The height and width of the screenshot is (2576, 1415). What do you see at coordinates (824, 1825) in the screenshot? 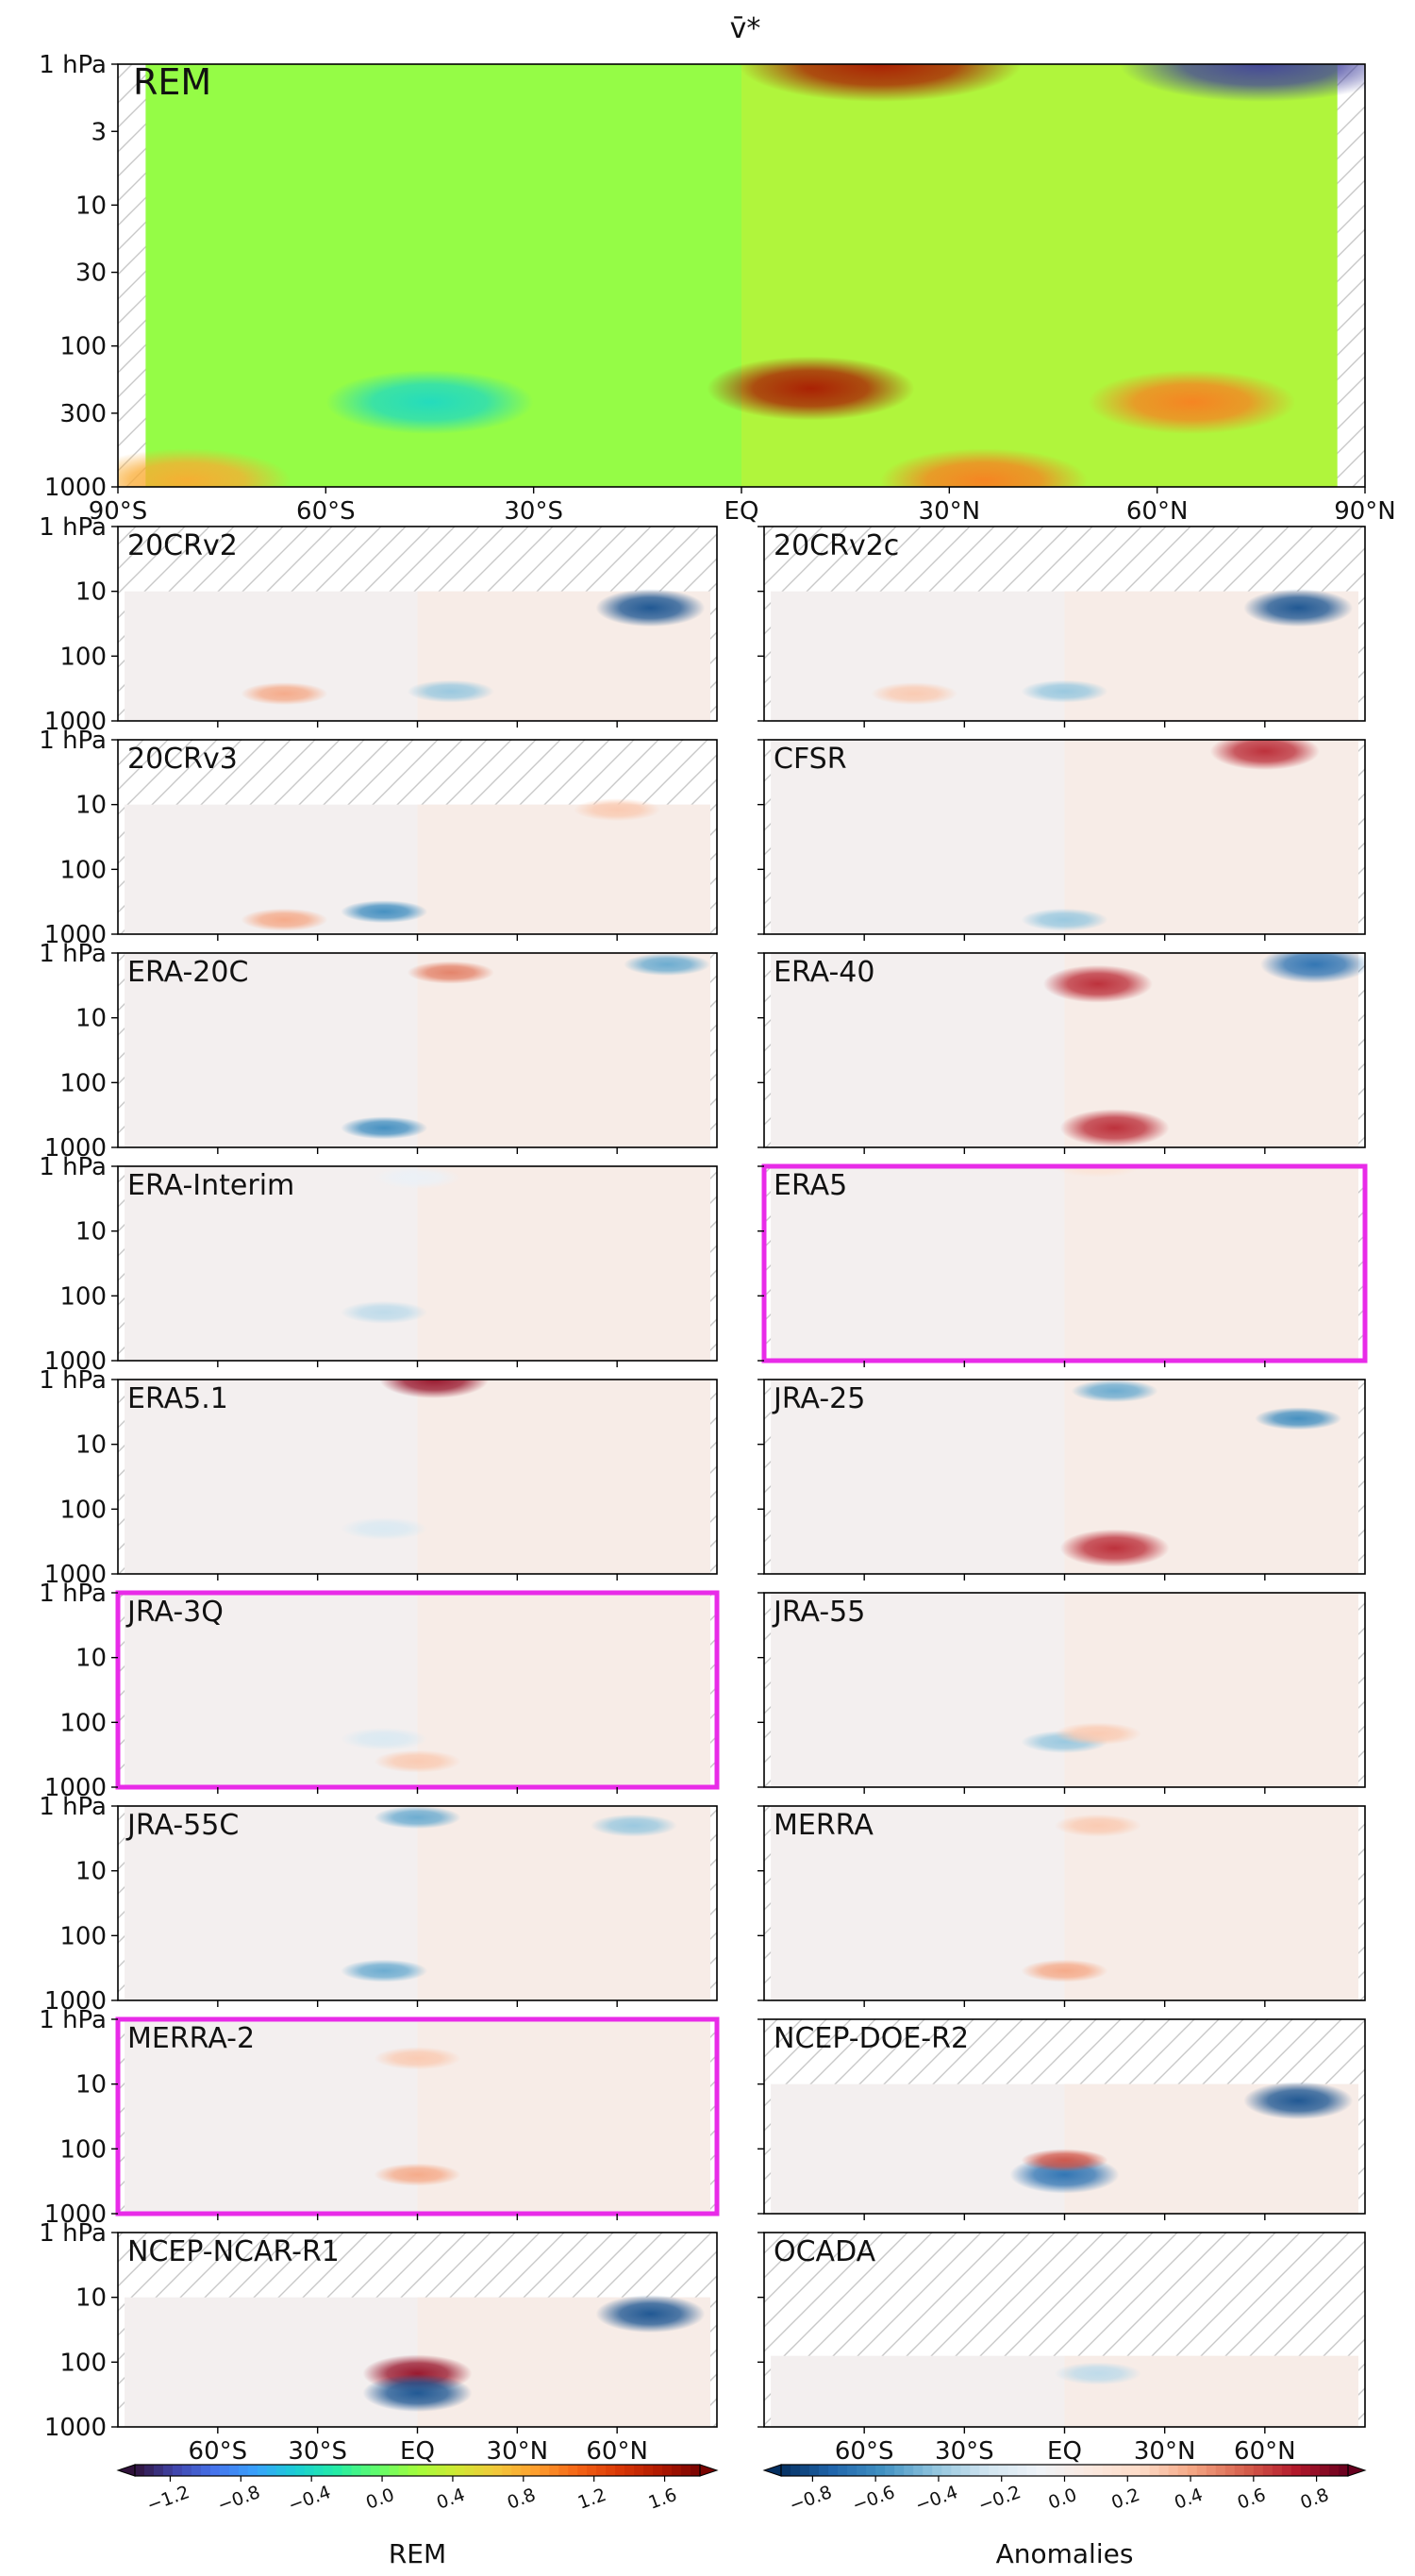
I see `panel-label: MERRA` at bounding box center [824, 1825].